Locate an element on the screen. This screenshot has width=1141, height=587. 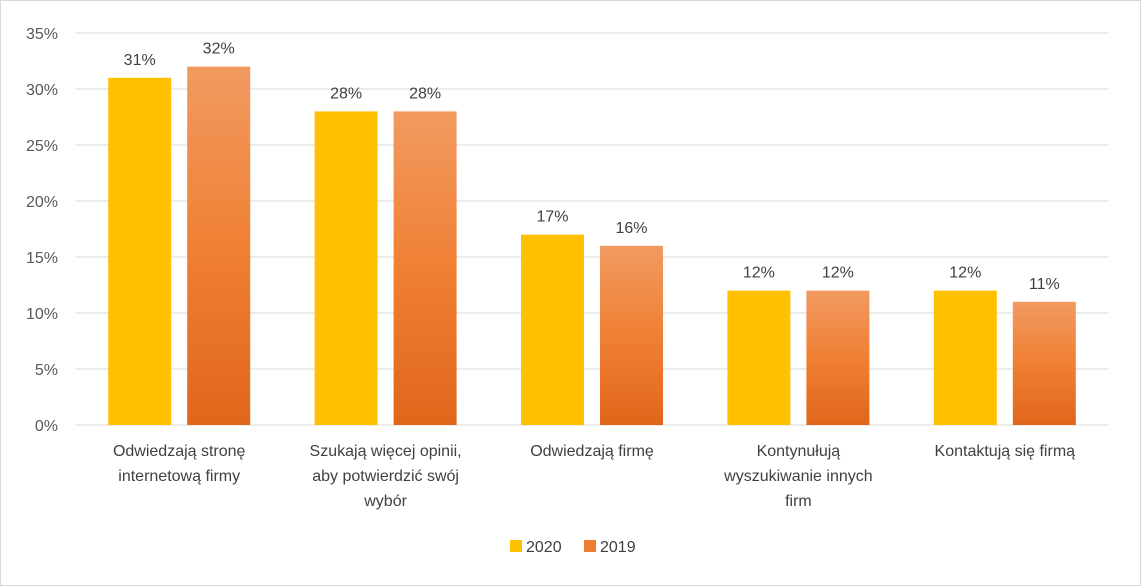
y-axis-ticks: 0% 5% 10% 15% 20% 25% 30% 35% is located at coordinates (42, 230).